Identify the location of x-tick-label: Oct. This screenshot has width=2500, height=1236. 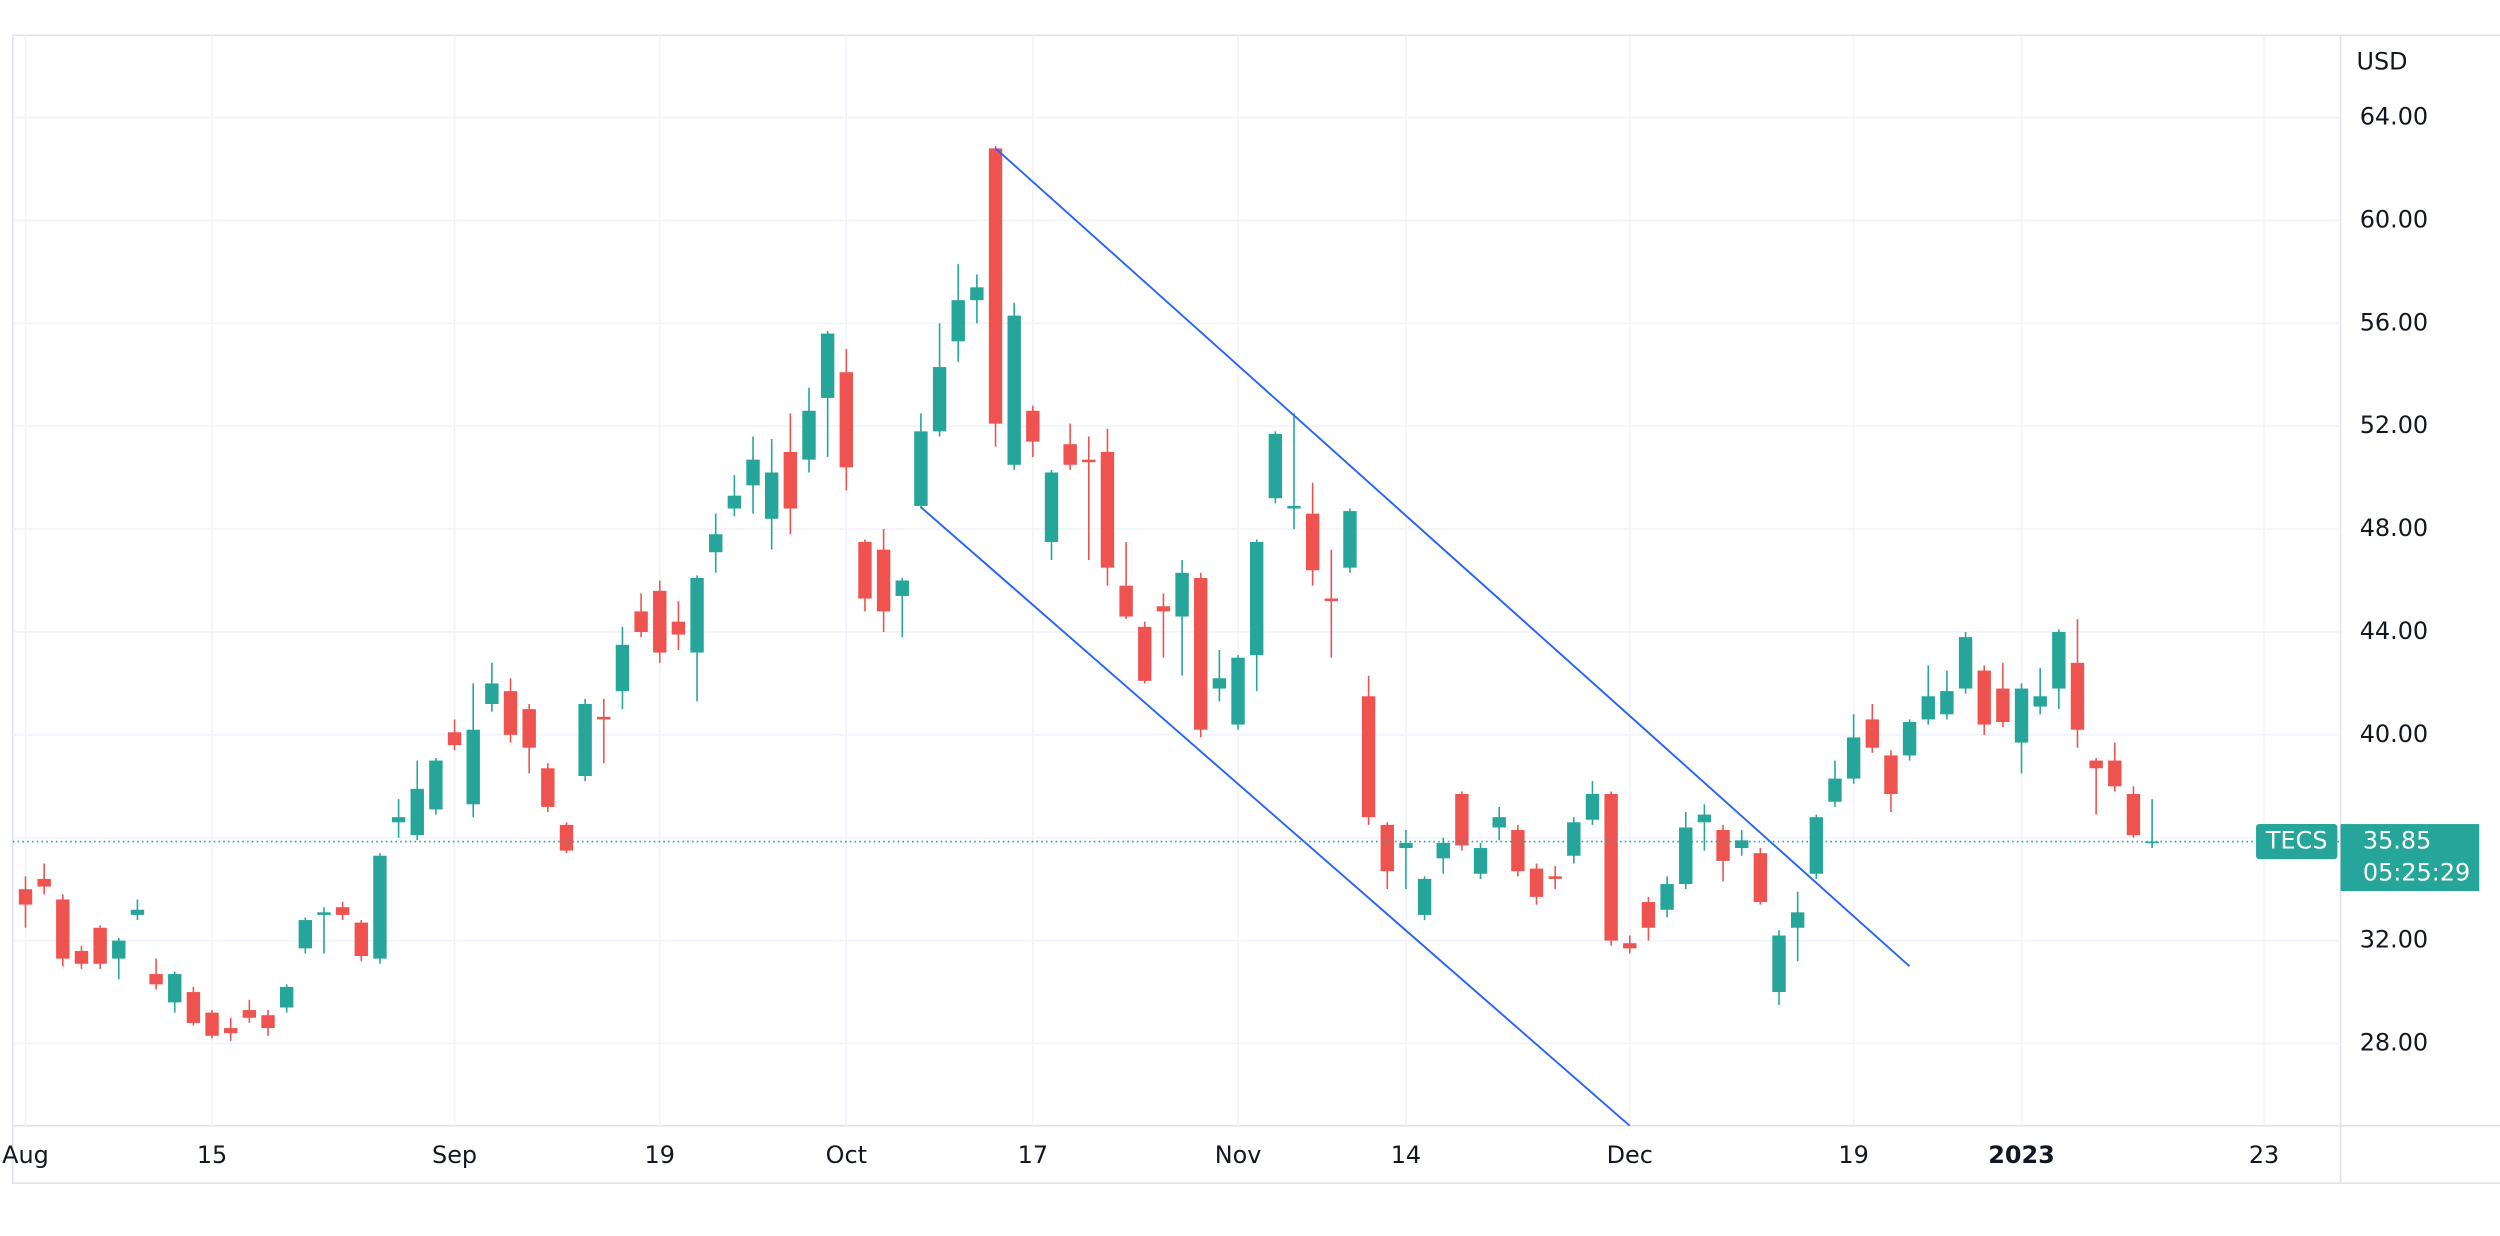
(846, 1155).